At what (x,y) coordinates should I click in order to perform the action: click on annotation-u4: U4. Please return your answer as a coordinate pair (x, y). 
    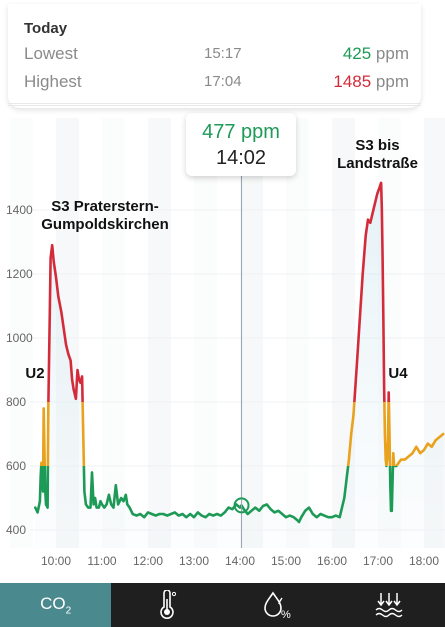
    Looking at the image, I should click on (398, 373).